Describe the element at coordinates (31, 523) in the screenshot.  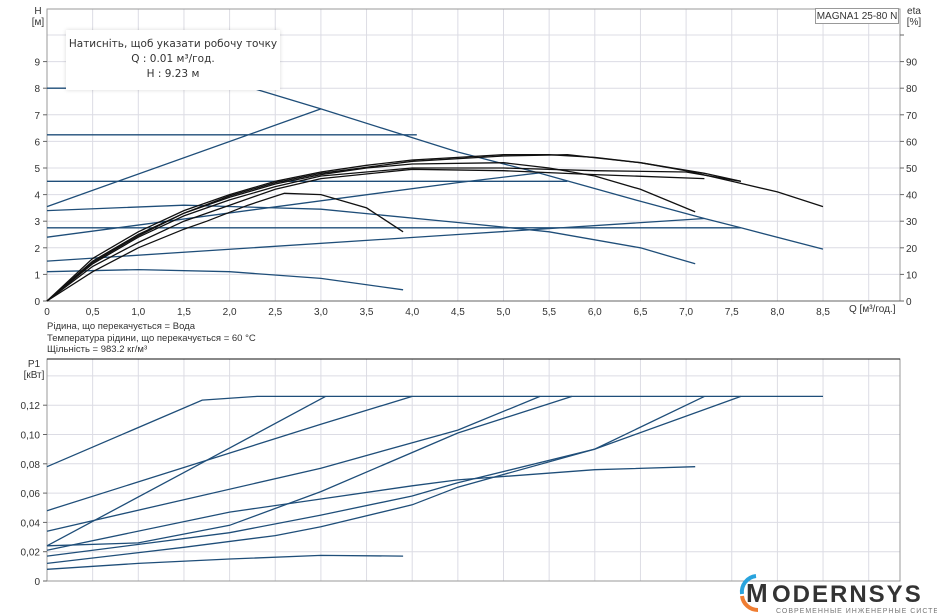
I see `y-tick-label: 0,04` at that location.